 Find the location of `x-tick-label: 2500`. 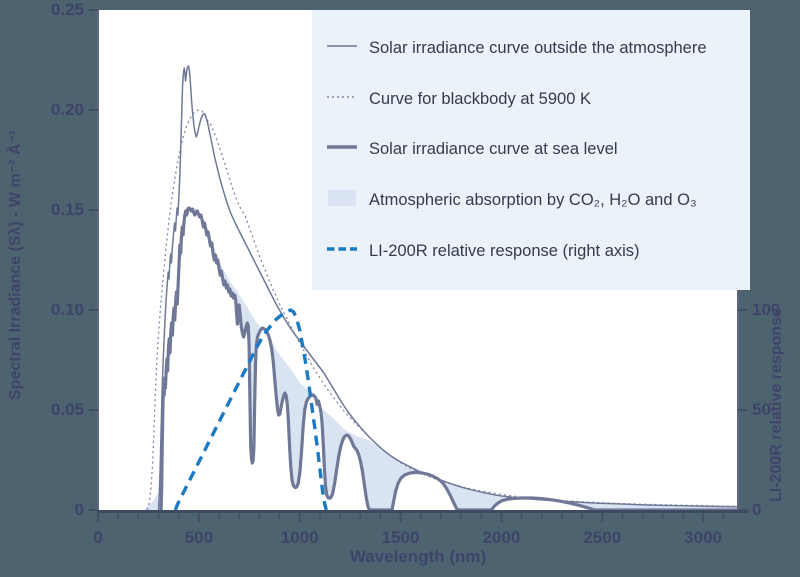

x-tick-label: 2500 is located at coordinates (602, 537).